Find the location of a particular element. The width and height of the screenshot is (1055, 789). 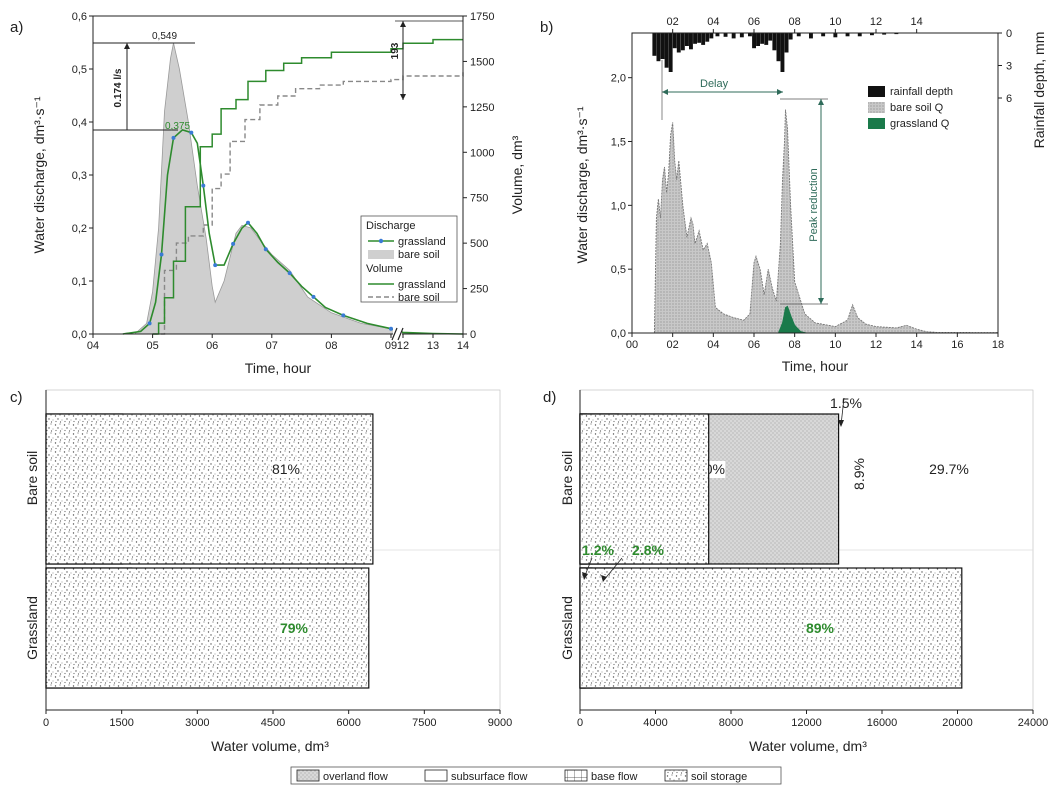

c-x-tick-label: 0 is located at coordinates (46, 723).